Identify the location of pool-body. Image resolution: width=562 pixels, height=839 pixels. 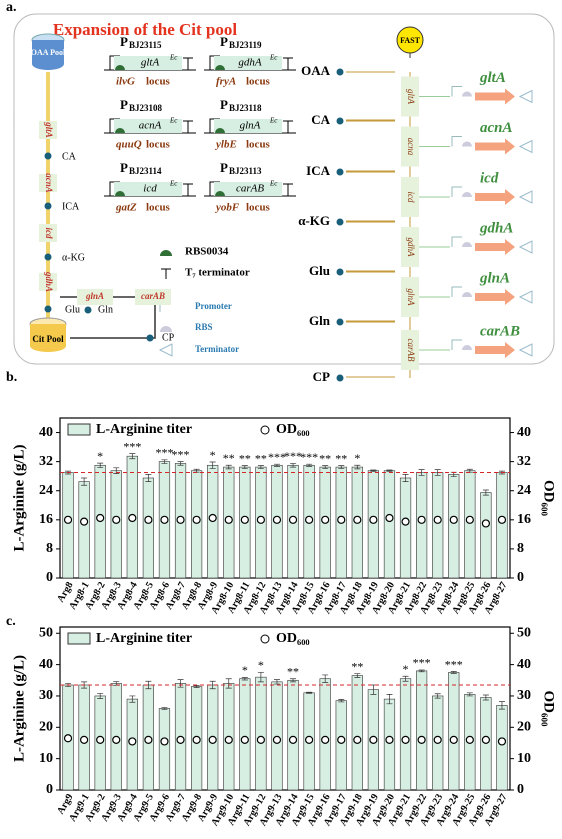
(48, 335).